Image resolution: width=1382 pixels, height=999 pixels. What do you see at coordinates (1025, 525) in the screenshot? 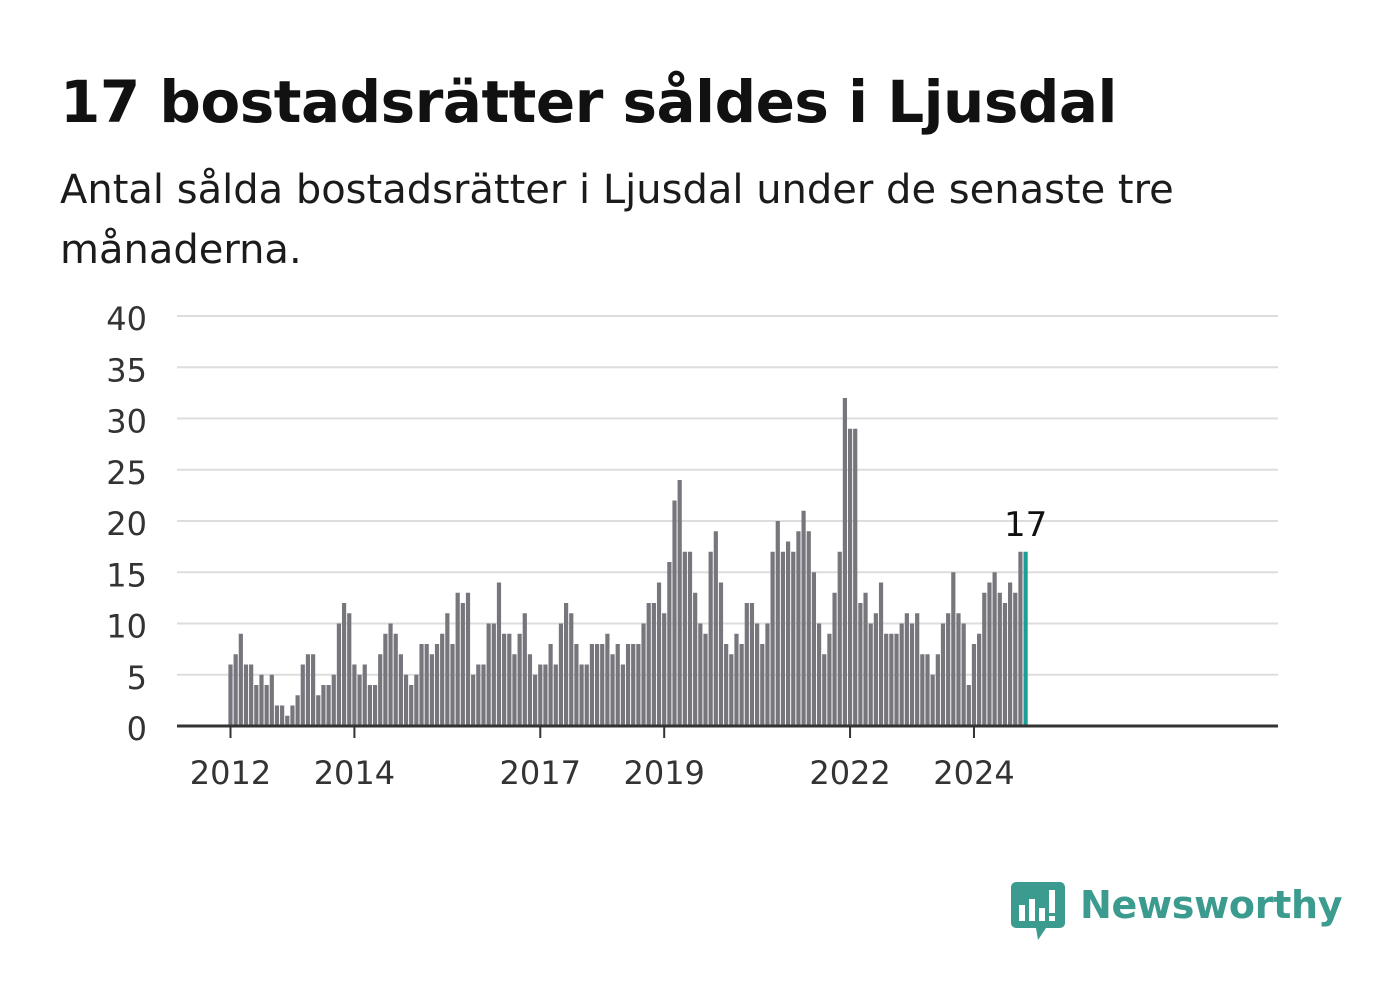
I see `highlight-value-label: 17` at bounding box center [1025, 525].